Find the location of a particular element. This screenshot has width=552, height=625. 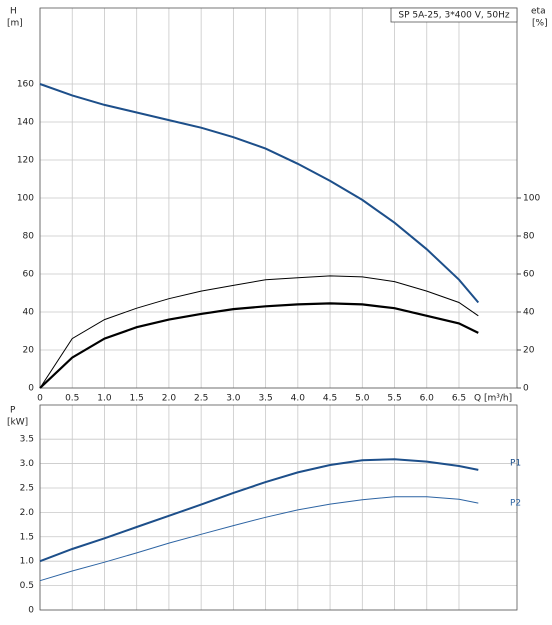

y-axis-label: H is located at coordinates (13, 12).